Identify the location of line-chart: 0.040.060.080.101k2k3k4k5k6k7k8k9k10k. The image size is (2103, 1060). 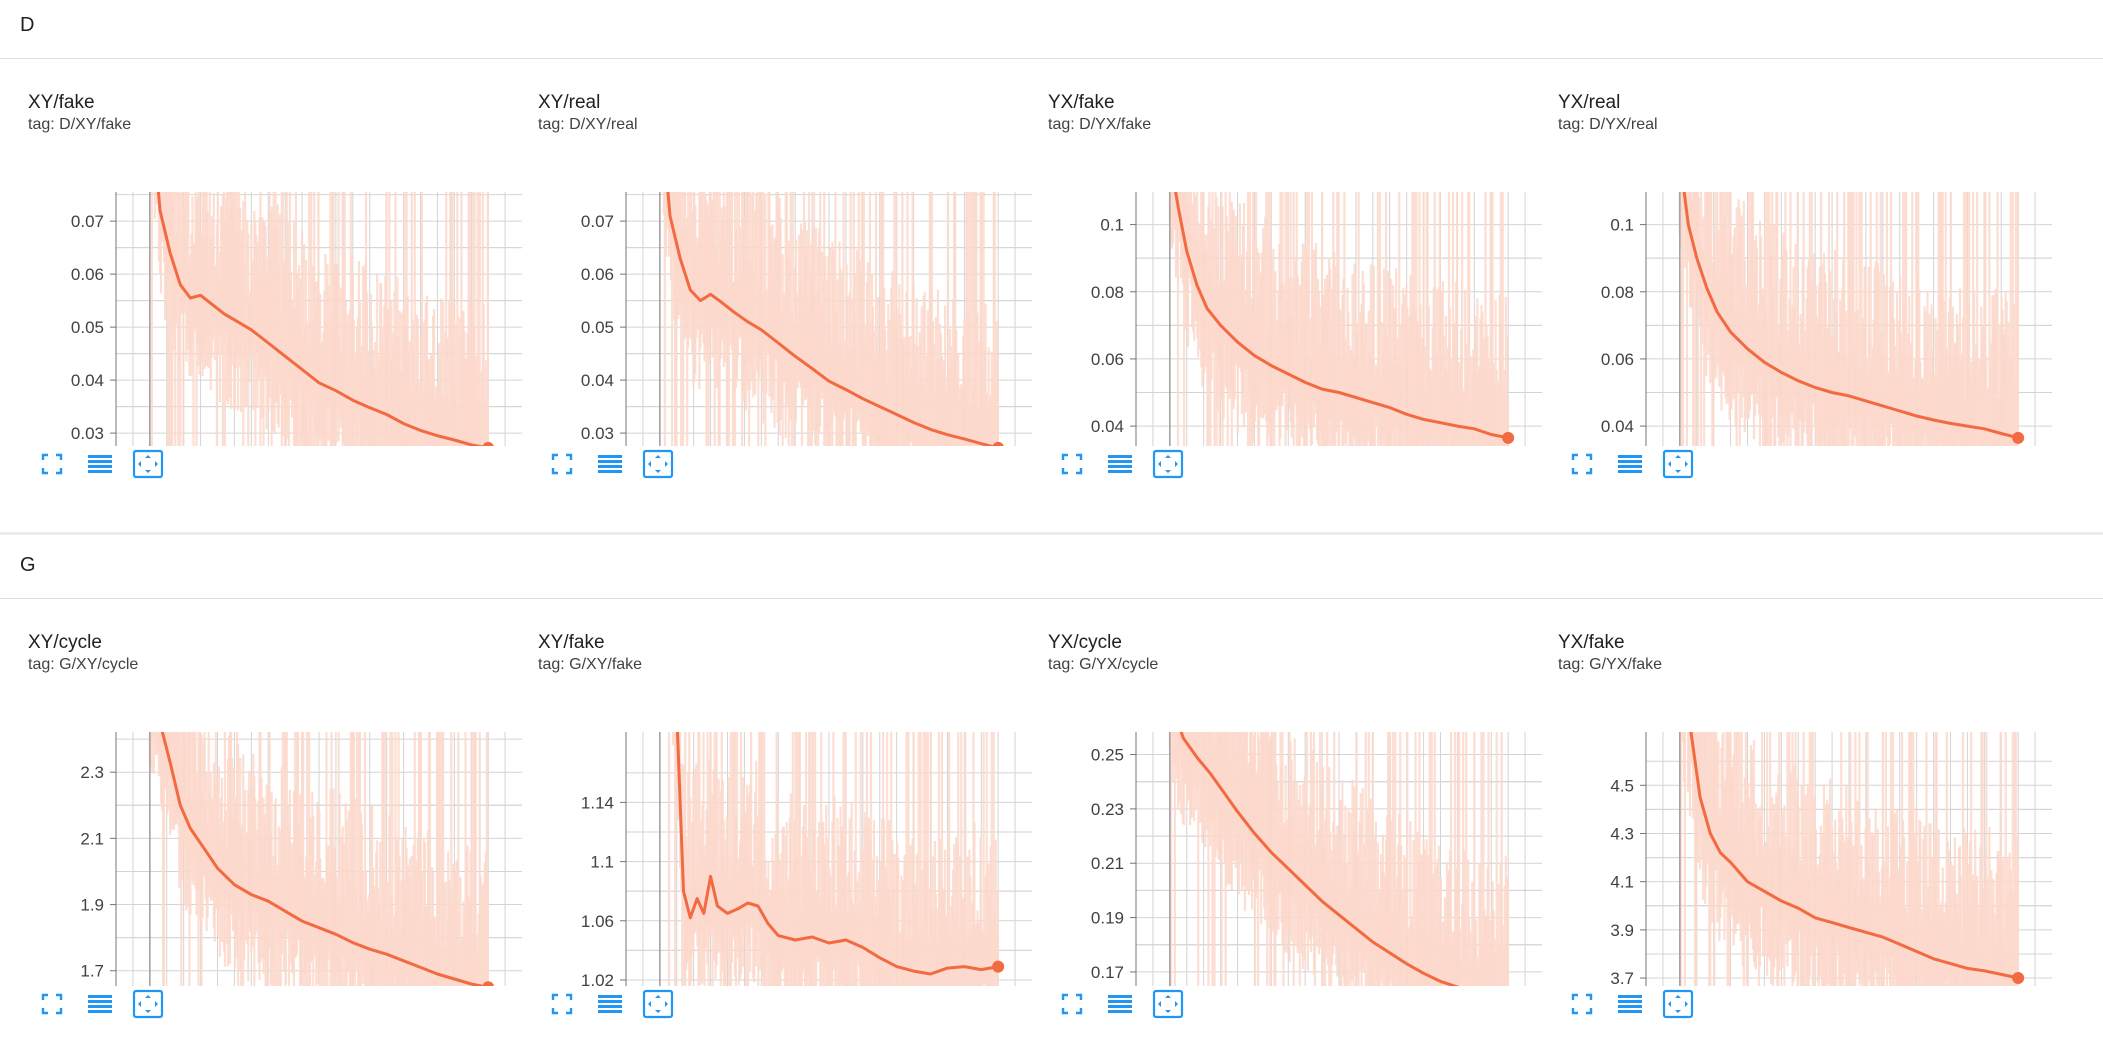
(1316, 319).